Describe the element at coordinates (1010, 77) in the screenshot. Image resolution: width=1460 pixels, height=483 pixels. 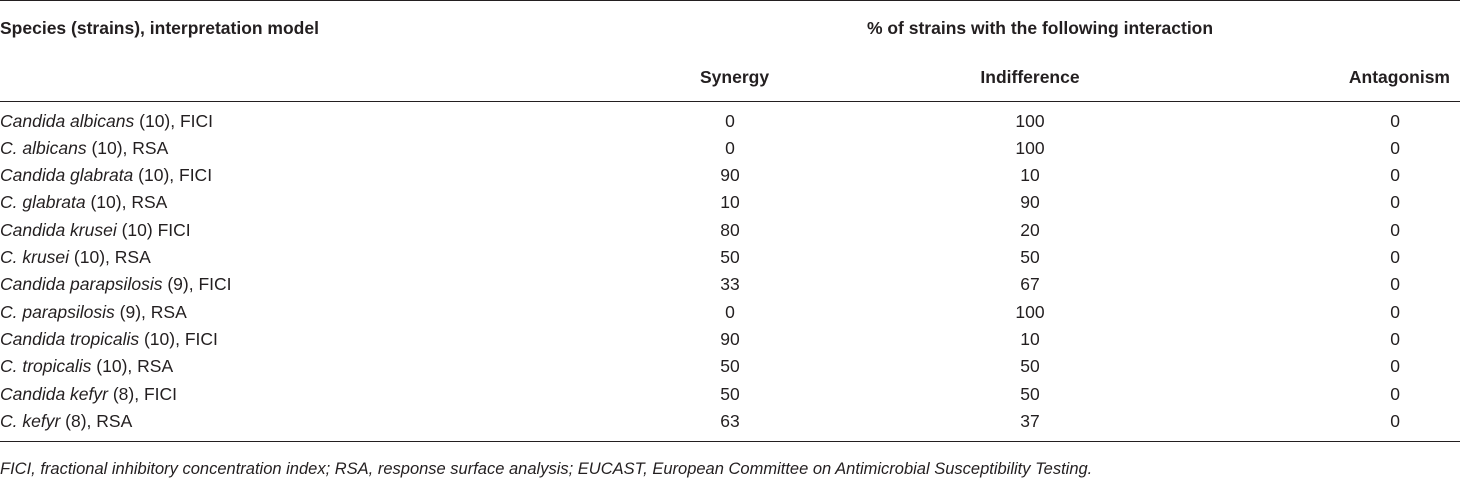
I see `column-header-indifference: Indifference` at that location.